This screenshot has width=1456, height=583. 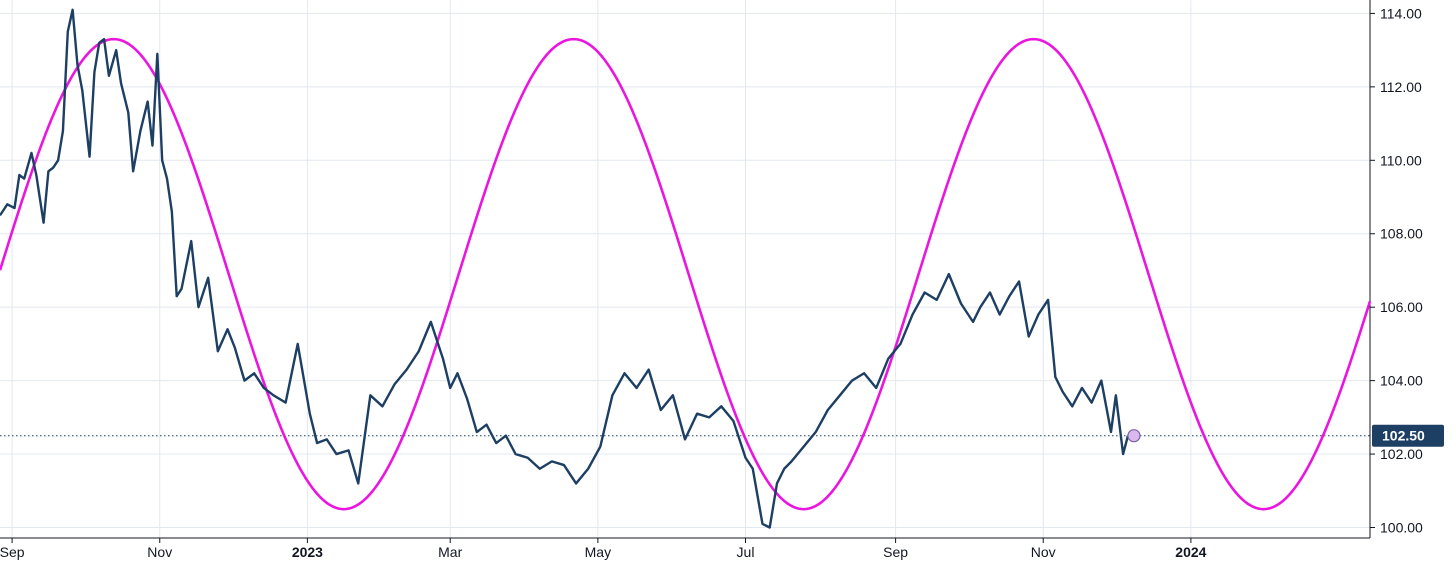 What do you see at coordinates (1401, 307) in the screenshot?
I see `y-tick-label: 106.00` at bounding box center [1401, 307].